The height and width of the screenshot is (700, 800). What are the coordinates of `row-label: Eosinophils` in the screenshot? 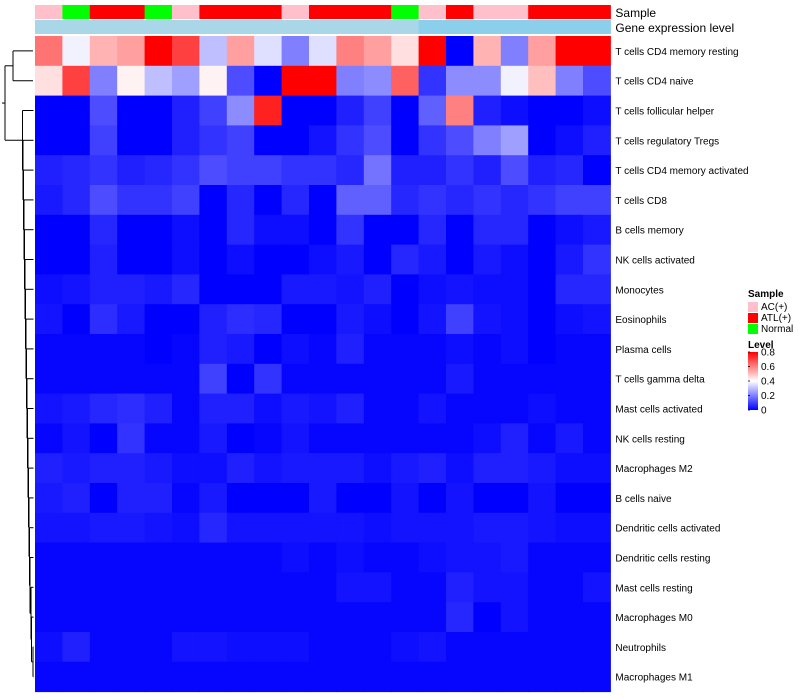 It's located at (640, 320).